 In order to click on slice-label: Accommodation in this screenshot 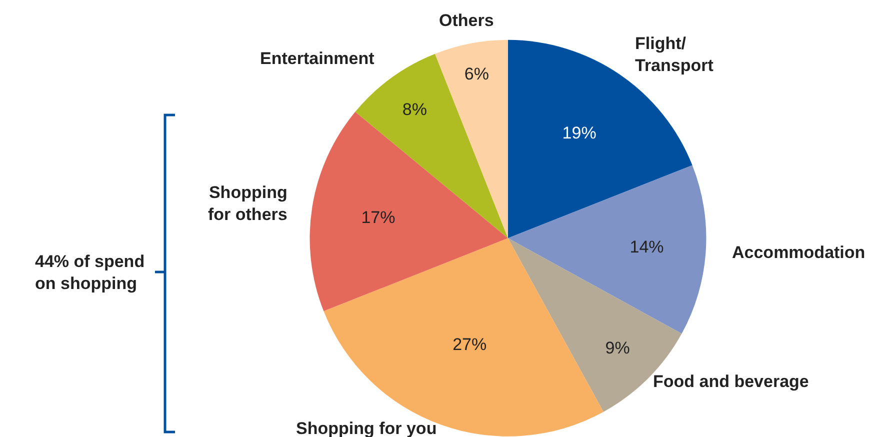, I will do `click(799, 252)`.